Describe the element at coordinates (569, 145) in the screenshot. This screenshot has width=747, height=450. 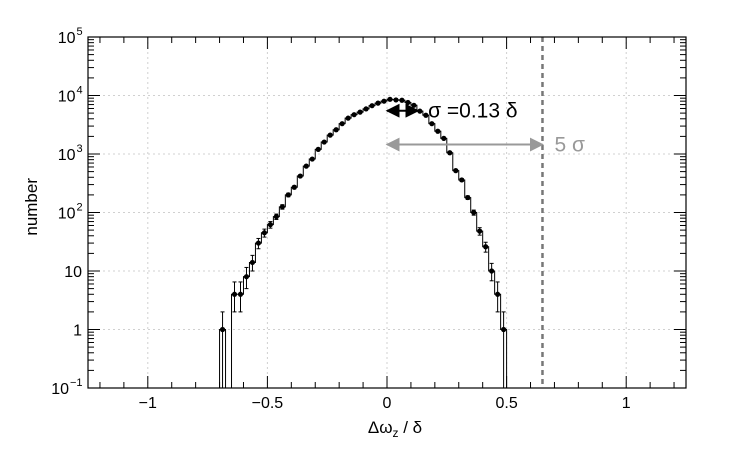
I see `five-sigma-label: 5 σ` at that location.